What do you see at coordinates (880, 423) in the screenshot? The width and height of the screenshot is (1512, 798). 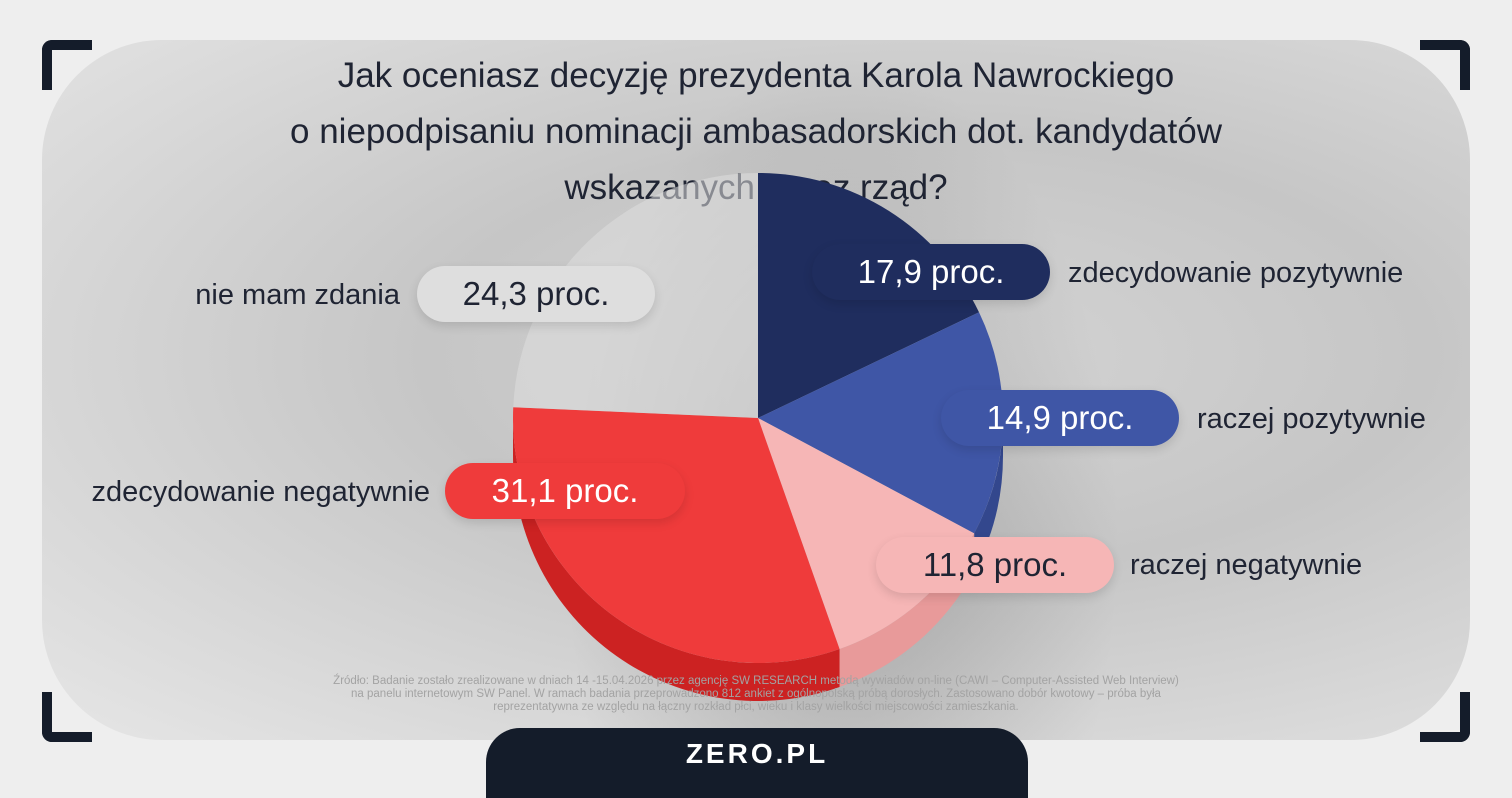 I see `pie-slice-raczej-pozytywnie` at bounding box center [880, 423].